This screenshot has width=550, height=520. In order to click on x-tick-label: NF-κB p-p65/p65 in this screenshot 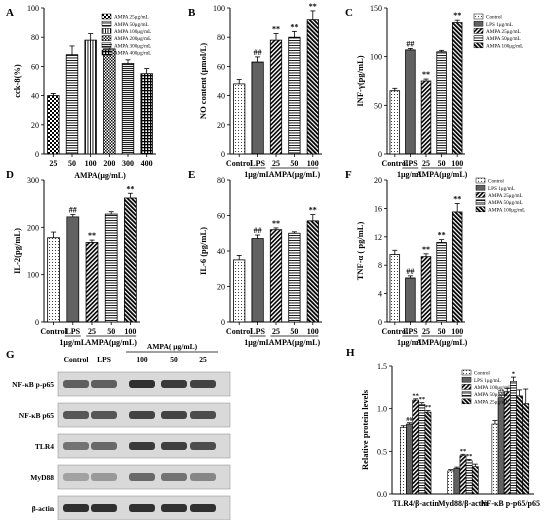, I will do `click(510, 503)`.